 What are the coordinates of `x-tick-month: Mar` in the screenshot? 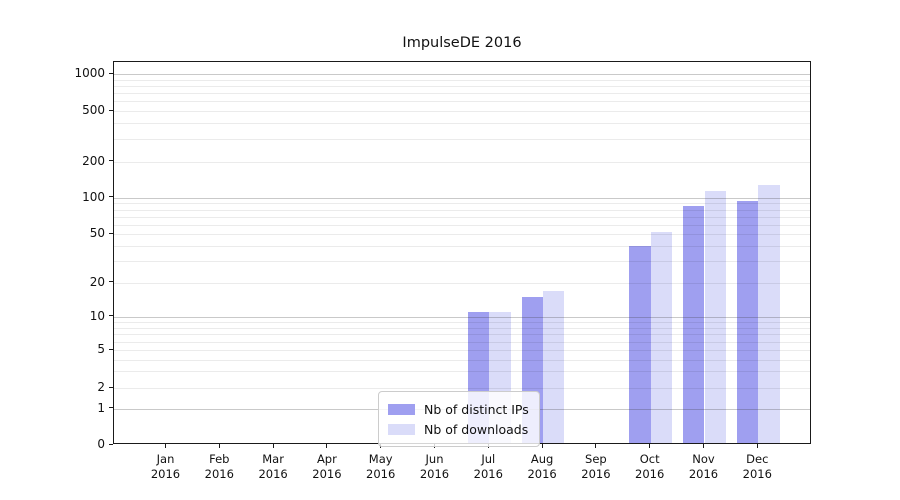 It's located at (273, 459).